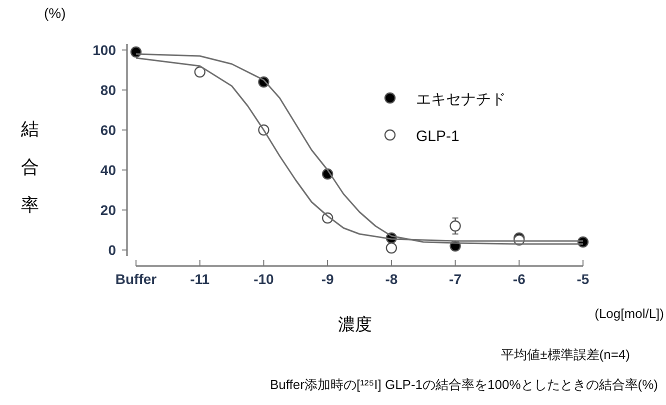 Image resolution: width=666 pixels, height=405 pixels. Describe the element at coordinates (264, 279) in the screenshot. I see `x-tick-label: -10` at that location.